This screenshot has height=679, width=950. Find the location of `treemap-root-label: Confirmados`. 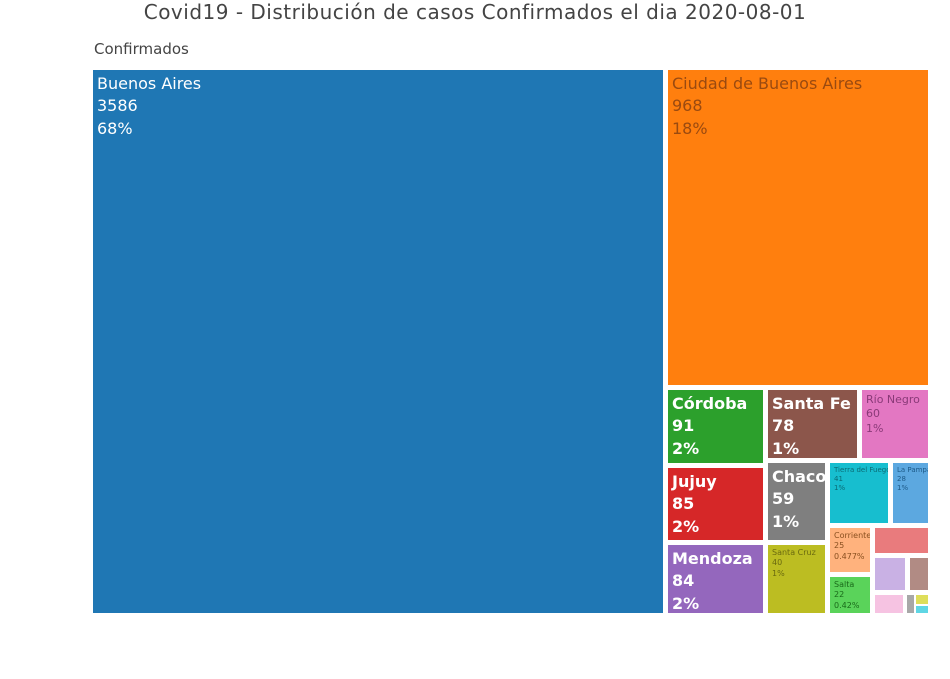

treemap-root-label: Confirmados is located at coordinates (141, 49).